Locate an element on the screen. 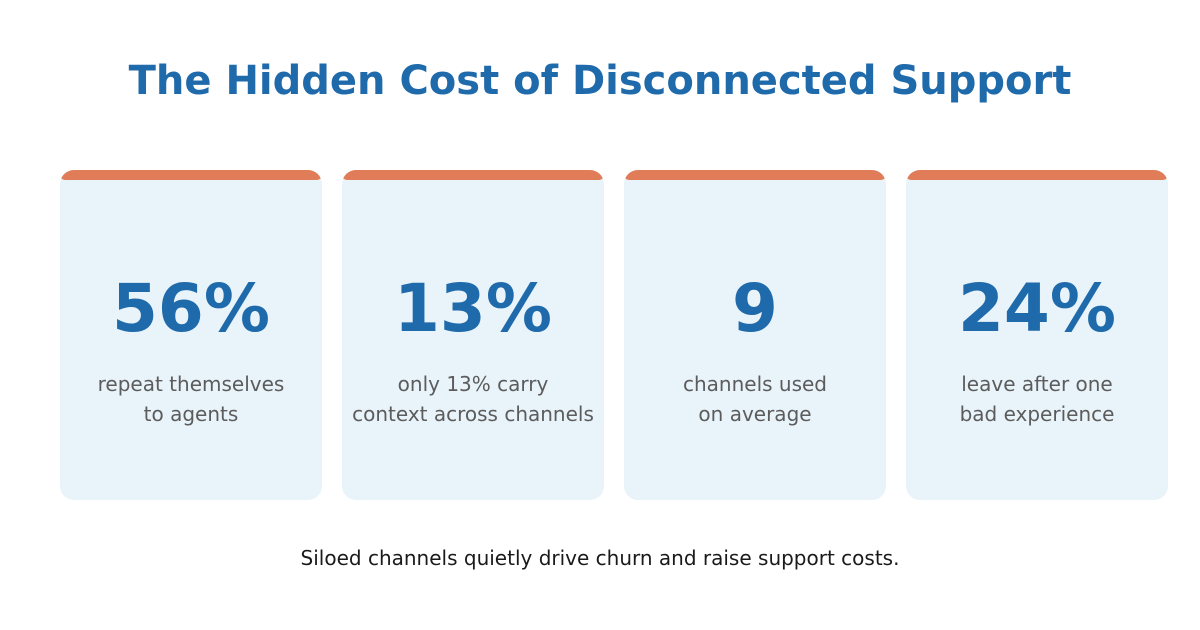 Image resolution: width=1200 pixels, height=630 pixels. stat-caption-line: bad experience is located at coordinates (1037, 414).